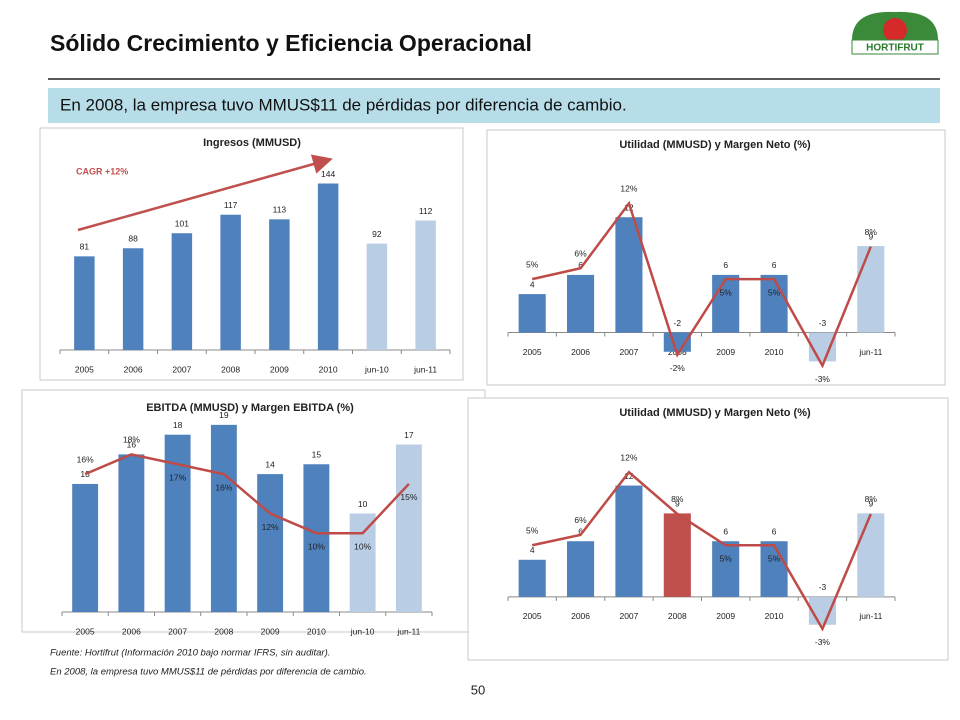  What do you see at coordinates (231, 205) in the screenshot?
I see `bar-value-label: 117` at bounding box center [231, 205].